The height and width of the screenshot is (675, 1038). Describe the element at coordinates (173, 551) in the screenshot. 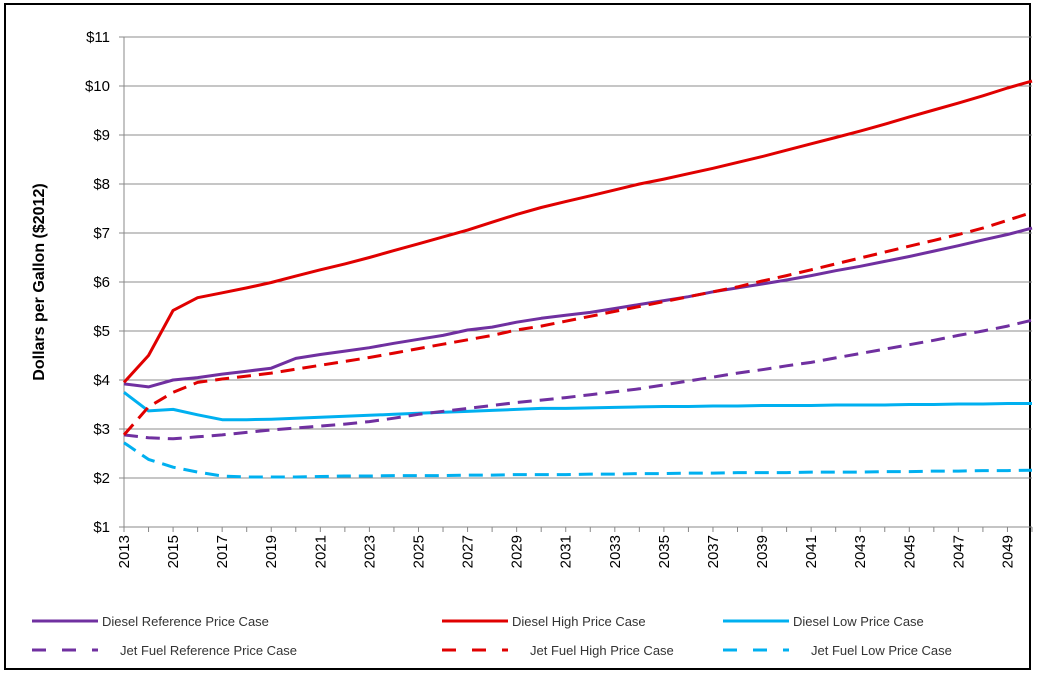

I see `x-tick-label: 2015` at that location.